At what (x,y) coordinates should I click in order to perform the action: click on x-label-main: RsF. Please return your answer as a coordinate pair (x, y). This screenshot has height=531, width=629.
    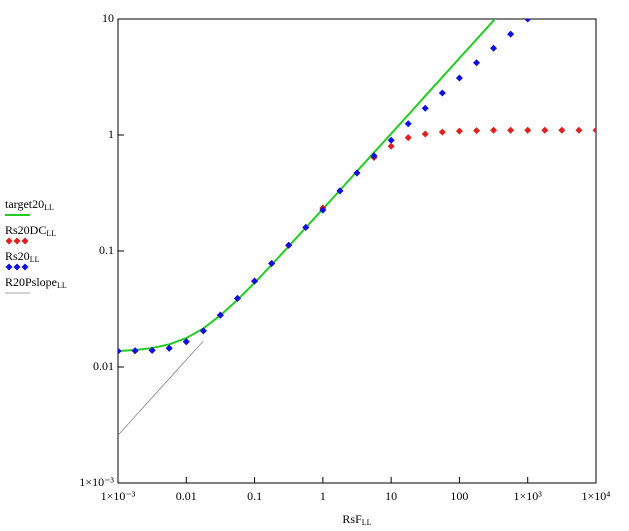
    Looking at the image, I should click on (352, 519).